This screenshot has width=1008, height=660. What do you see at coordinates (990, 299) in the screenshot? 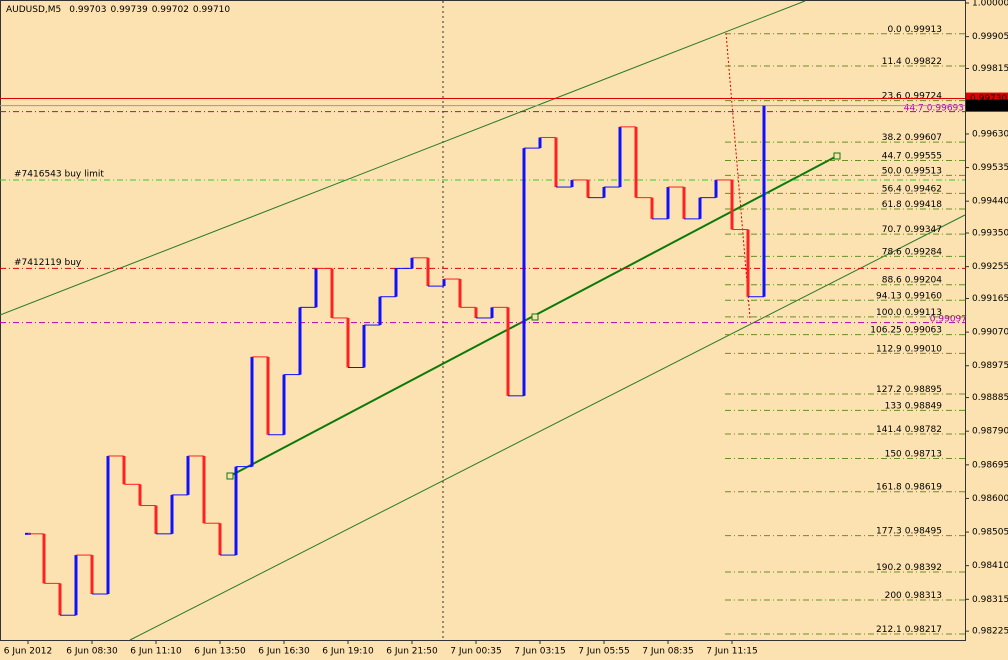
I see `y-tick-label: 0.99165` at bounding box center [990, 299].